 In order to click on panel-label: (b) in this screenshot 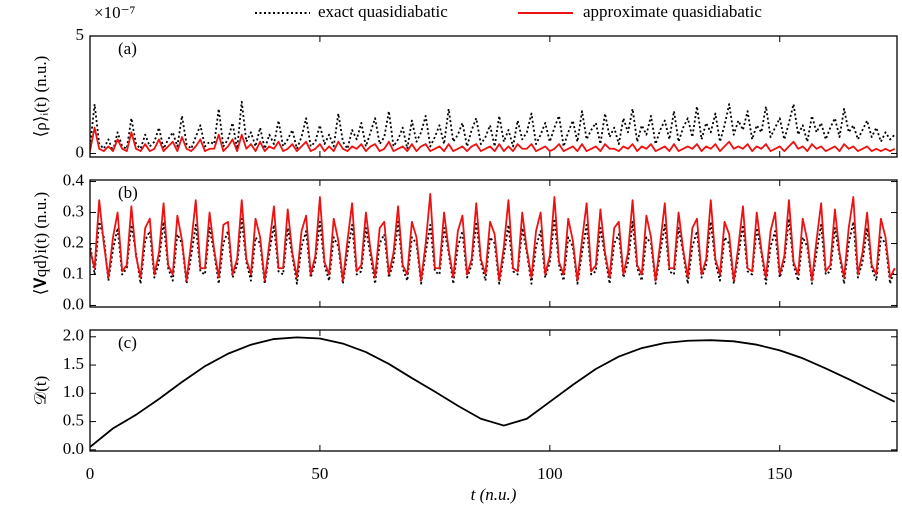, I will do `click(128, 192)`.